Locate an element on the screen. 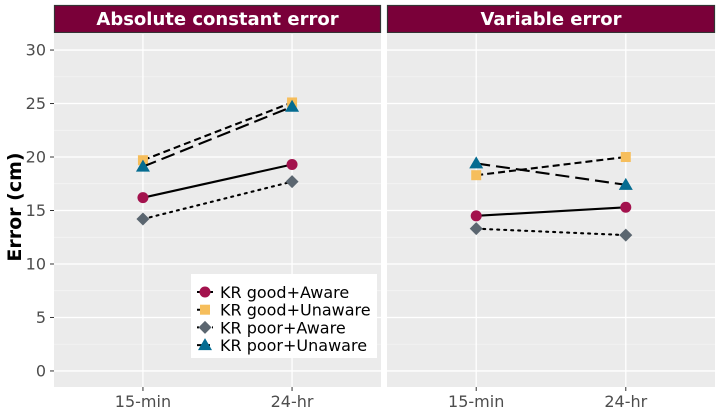  legend-item: KR poor+Unaware is located at coordinates (282, 345).